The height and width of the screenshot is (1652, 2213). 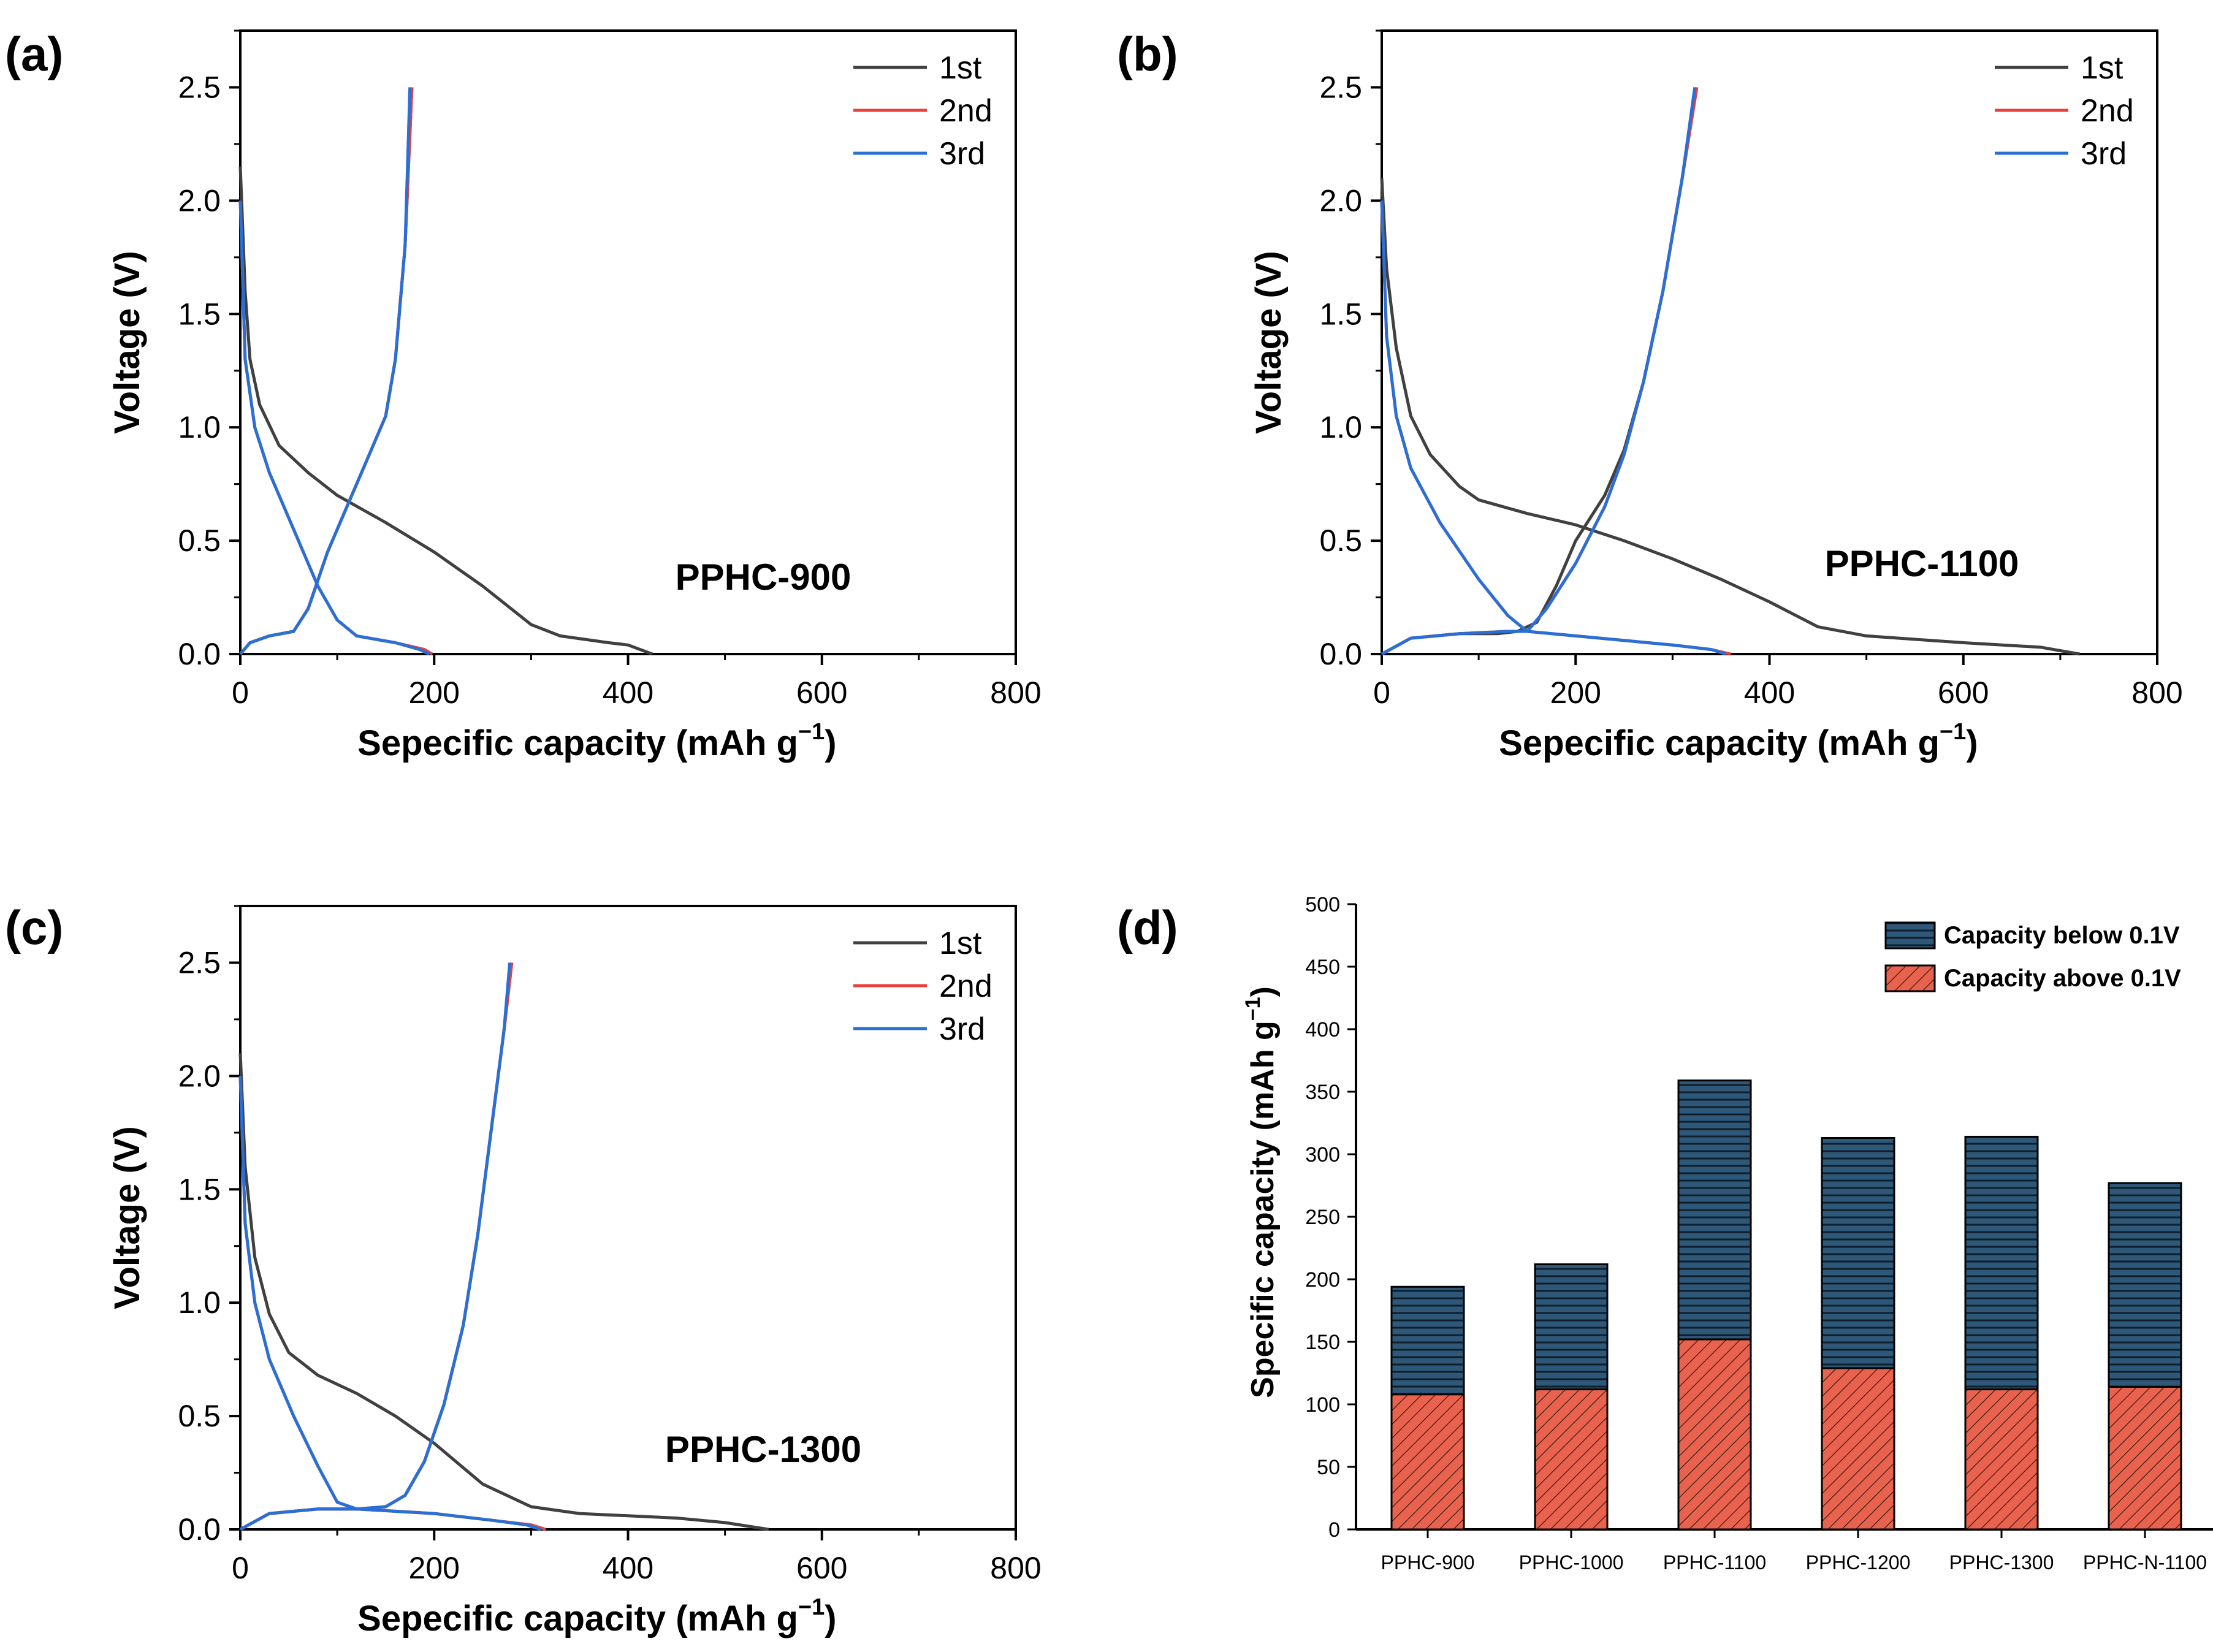 What do you see at coordinates (1323, 1092) in the screenshot?
I see `y-tick-label: 350` at bounding box center [1323, 1092].